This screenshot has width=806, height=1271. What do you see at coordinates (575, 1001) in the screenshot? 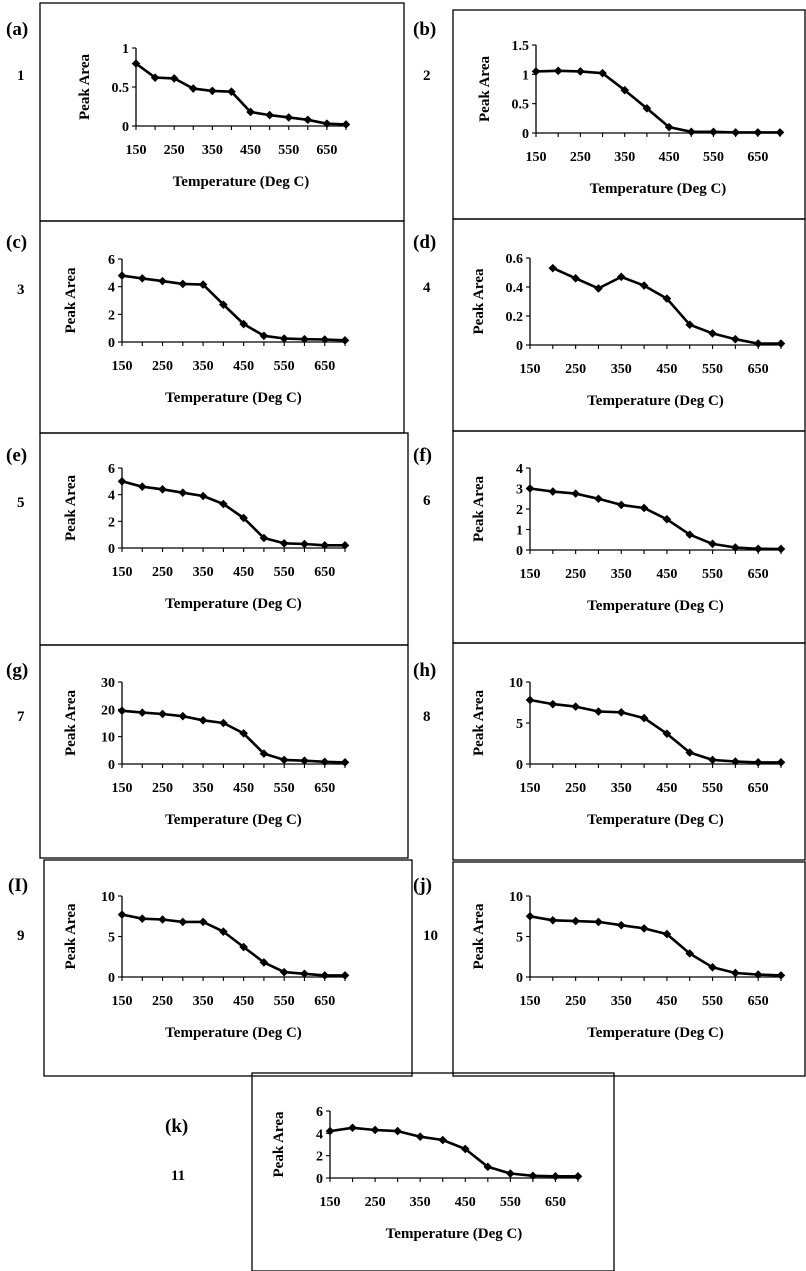
I see `x-tick-label-j: 250` at bounding box center [575, 1001].